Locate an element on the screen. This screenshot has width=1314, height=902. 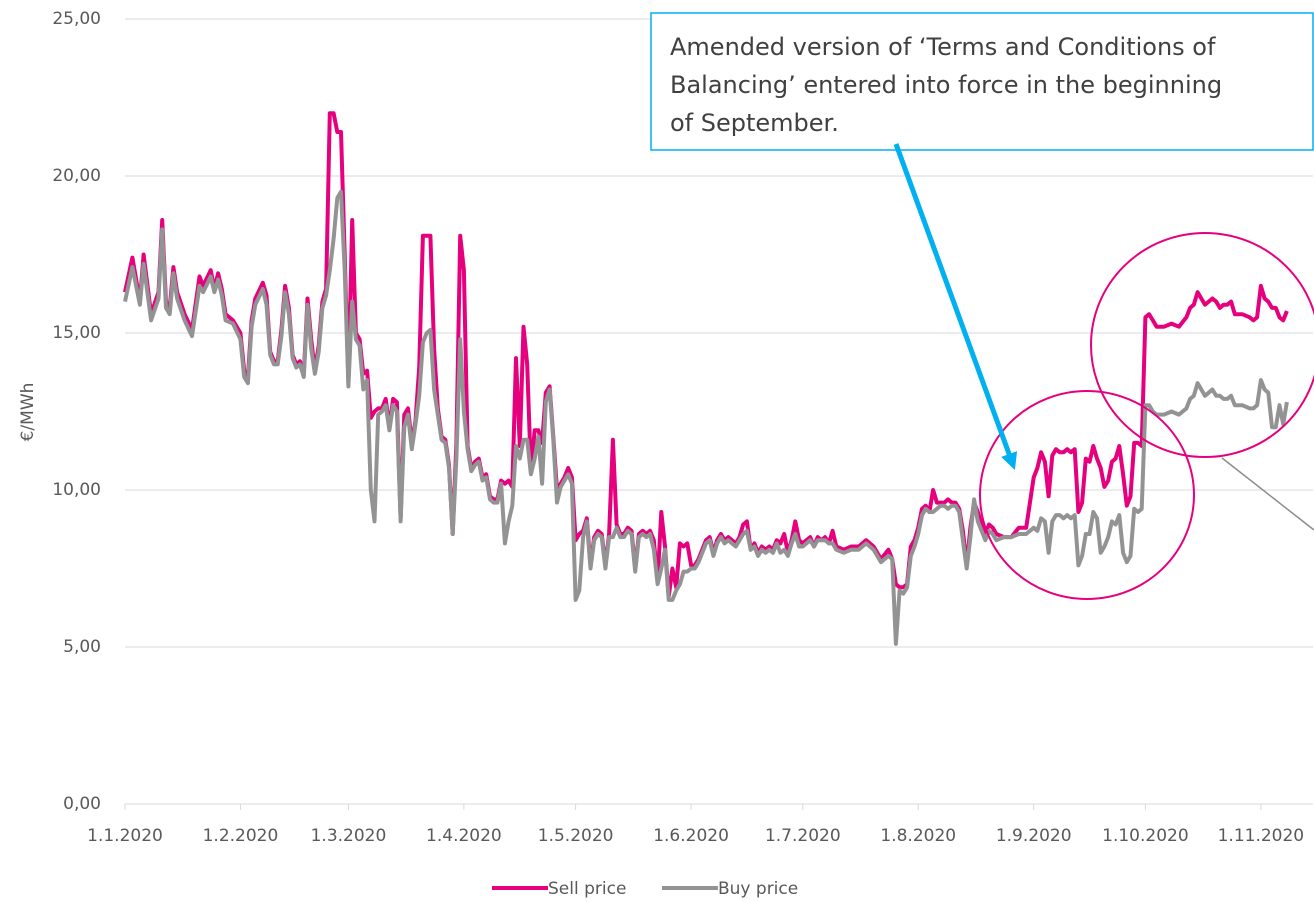
x-tick-label: 1.6.2020 is located at coordinates (691, 836).